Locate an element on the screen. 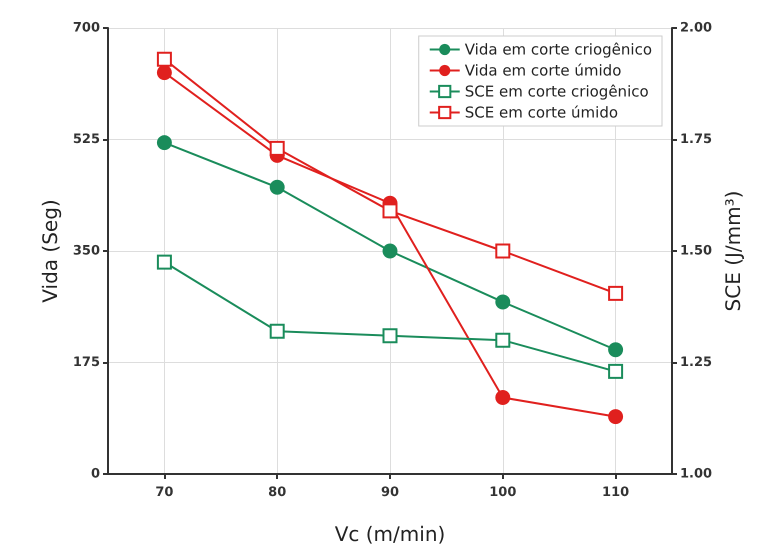 The image size is (770, 560). y-tick-label: 175 is located at coordinates (86, 362).